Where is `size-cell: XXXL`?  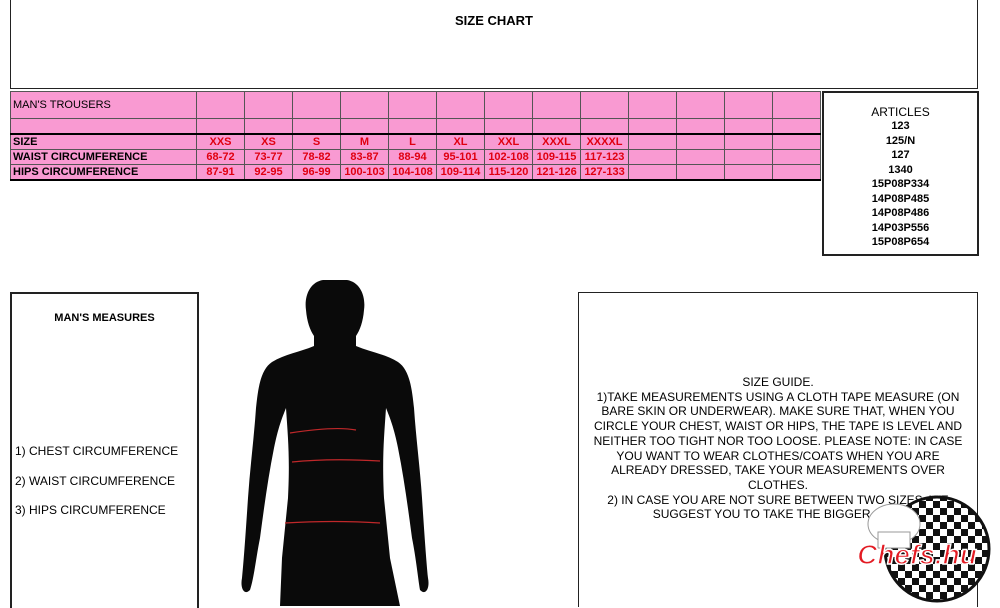 size-cell: XXXL is located at coordinates (556, 141).